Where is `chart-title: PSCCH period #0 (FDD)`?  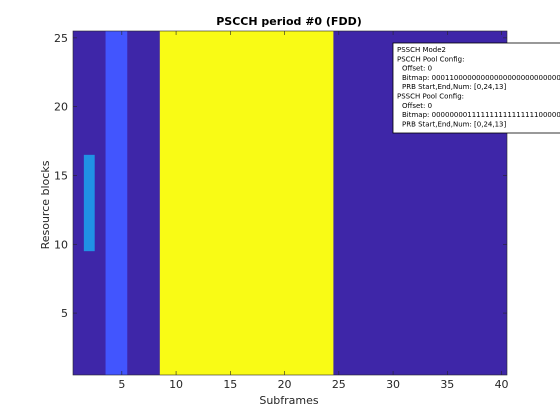 chart-title: PSCCH period #0 (FDD) is located at coordinates (289, 21).